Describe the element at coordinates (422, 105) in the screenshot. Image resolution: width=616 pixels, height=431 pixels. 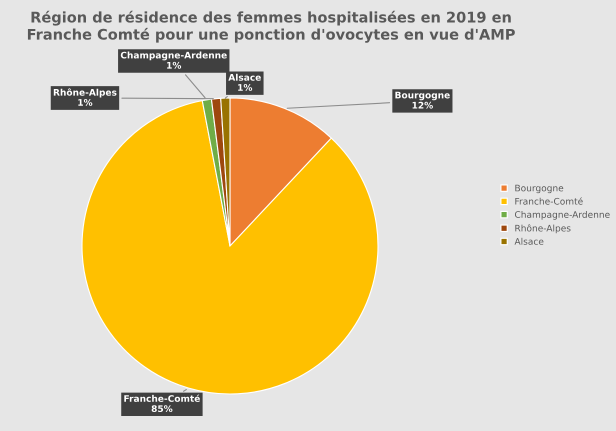
I see `data-label: 12%` at that location.